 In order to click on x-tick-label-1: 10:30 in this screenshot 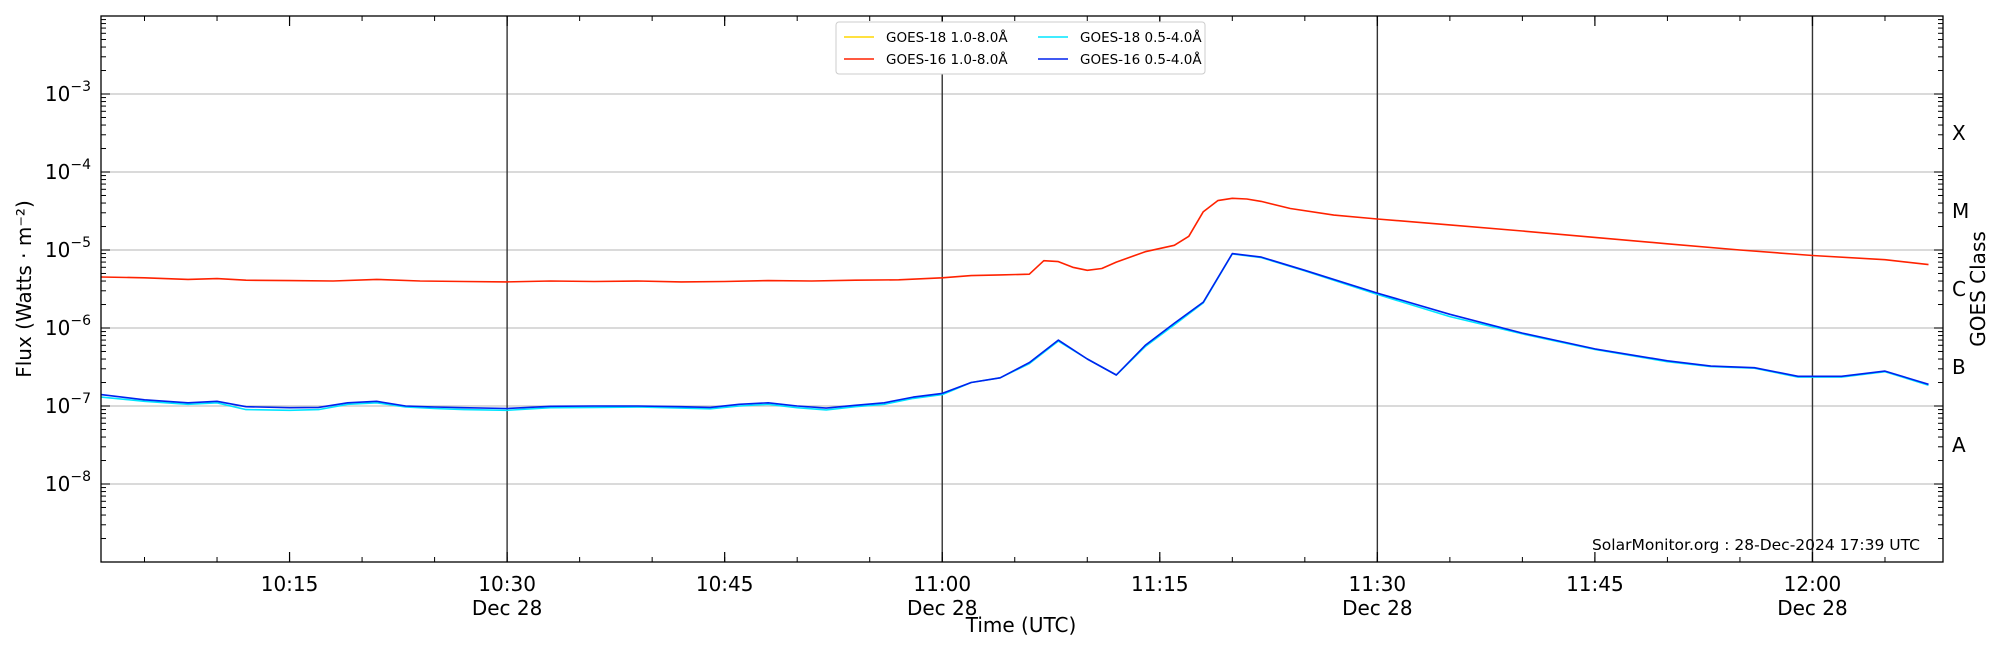, I will do `click(507, 584)`.